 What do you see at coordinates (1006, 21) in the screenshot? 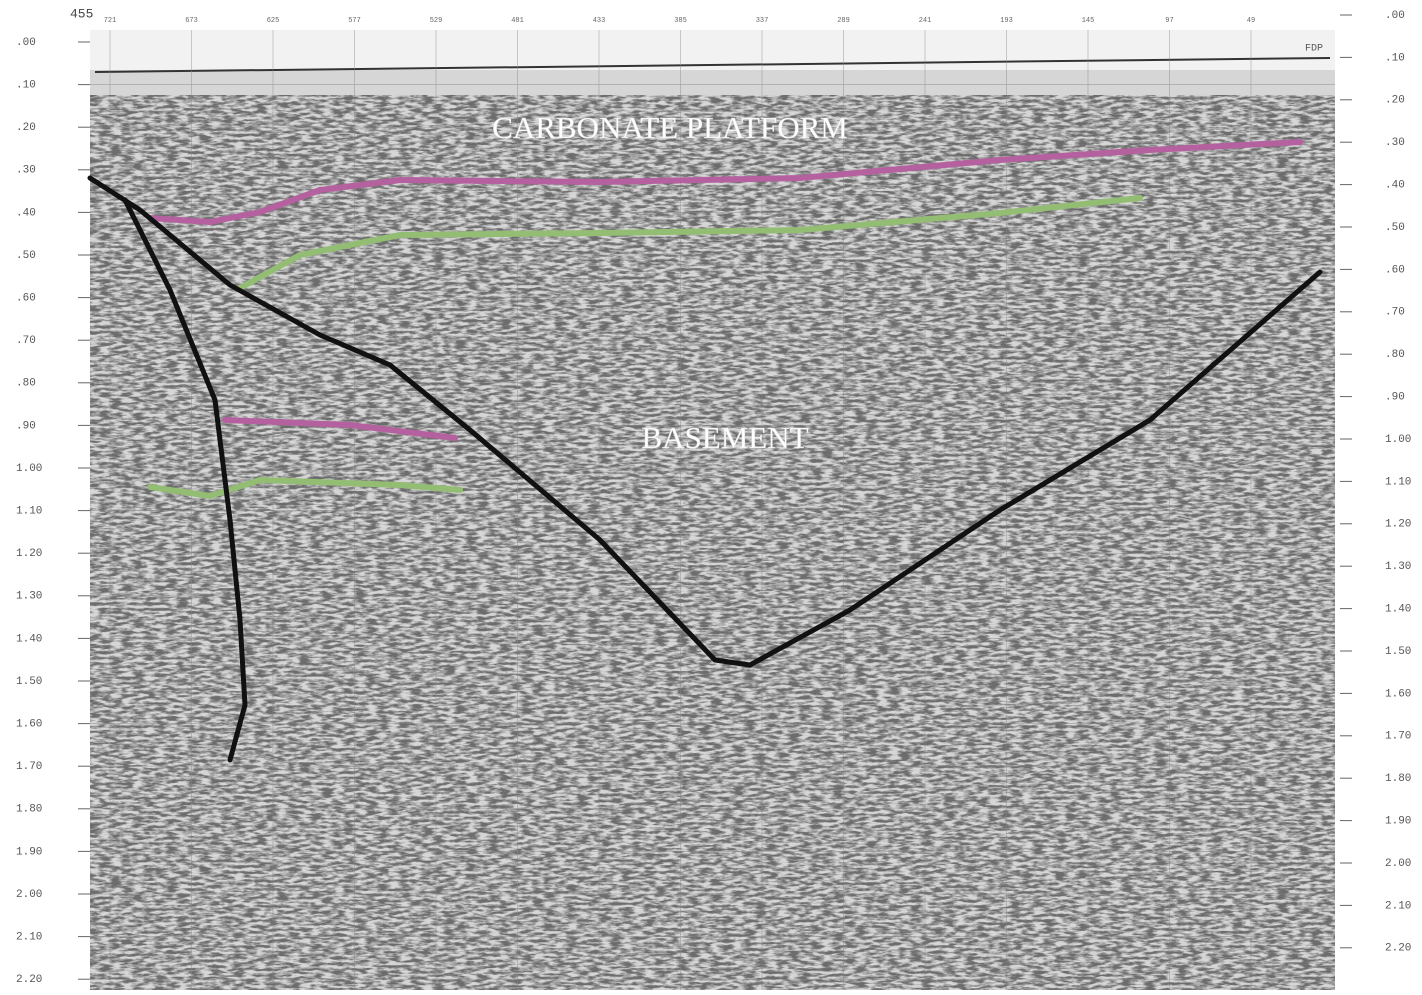
I see `shotpoint-label: 193` at bounding box center [1006, 21].